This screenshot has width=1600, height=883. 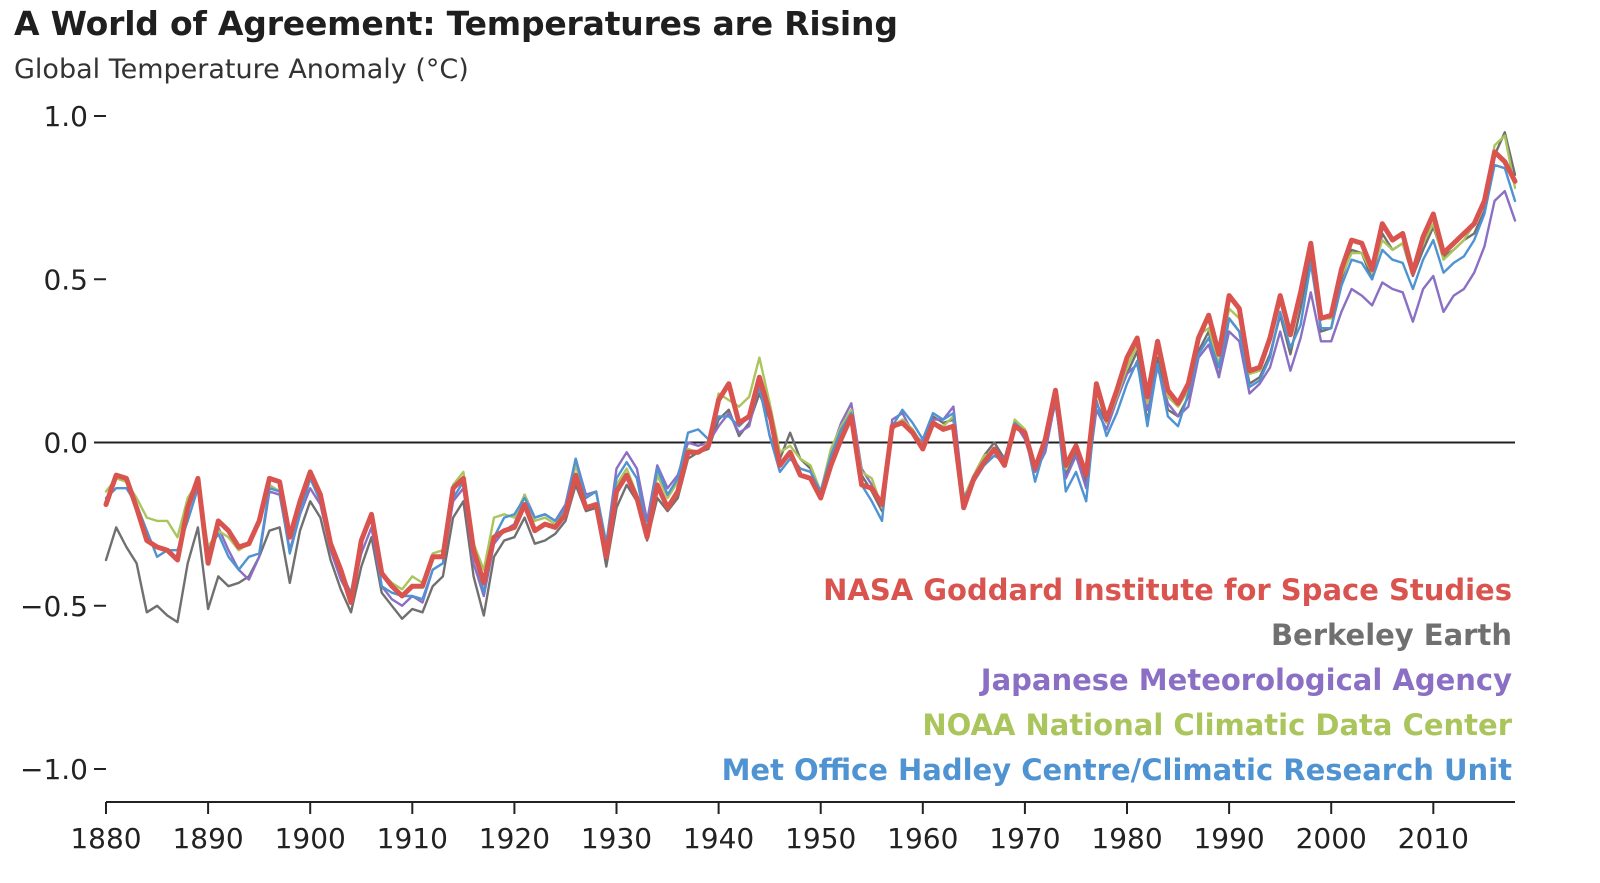 What do you see at coordinates (1024, 838) in the screenshot?
I see `x-tick-label: 1970` at bounding box center [1024, 838].